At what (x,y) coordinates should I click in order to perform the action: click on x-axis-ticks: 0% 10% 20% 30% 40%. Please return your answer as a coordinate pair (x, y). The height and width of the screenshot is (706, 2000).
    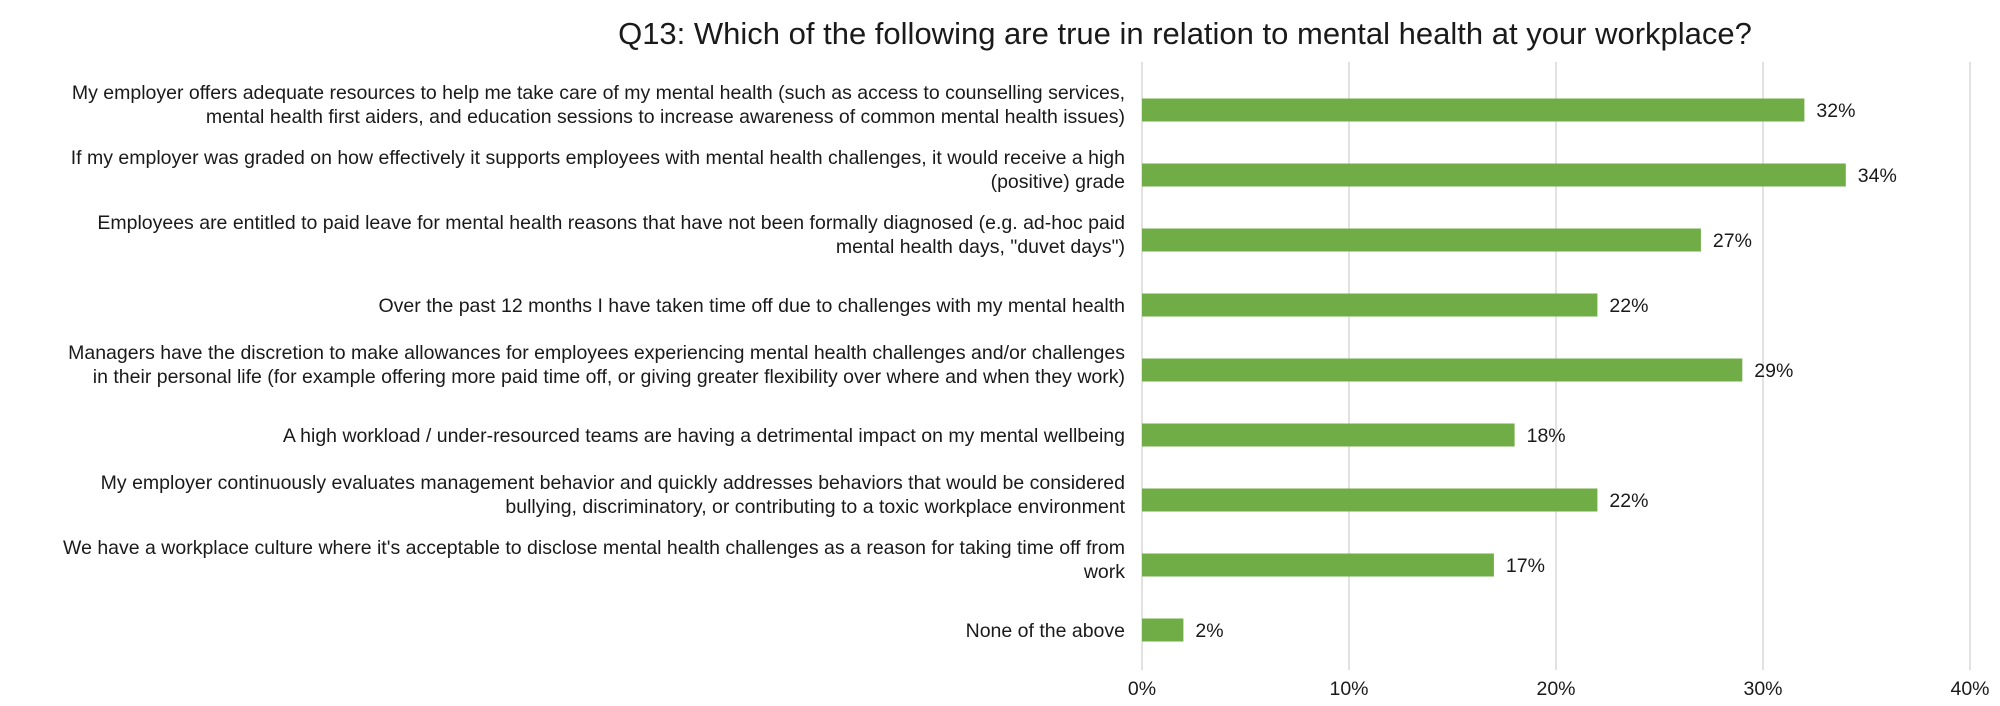
    Looking at the image, I should click on (1559, 689).